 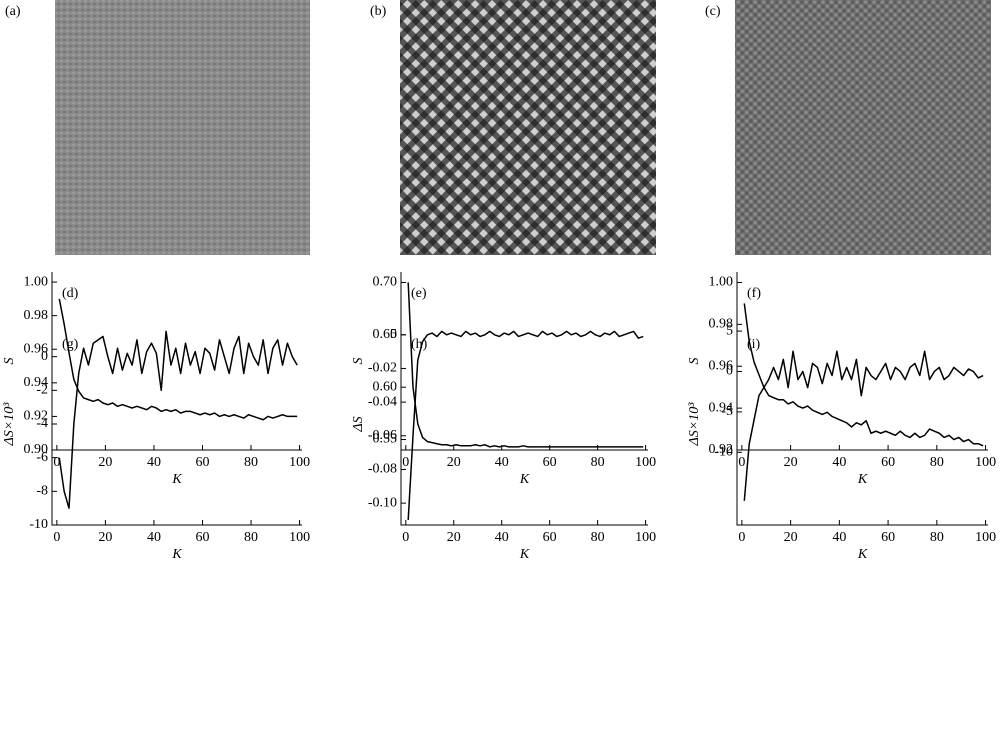 I want to click on panel-label: (g), so click(x=70, y=344).